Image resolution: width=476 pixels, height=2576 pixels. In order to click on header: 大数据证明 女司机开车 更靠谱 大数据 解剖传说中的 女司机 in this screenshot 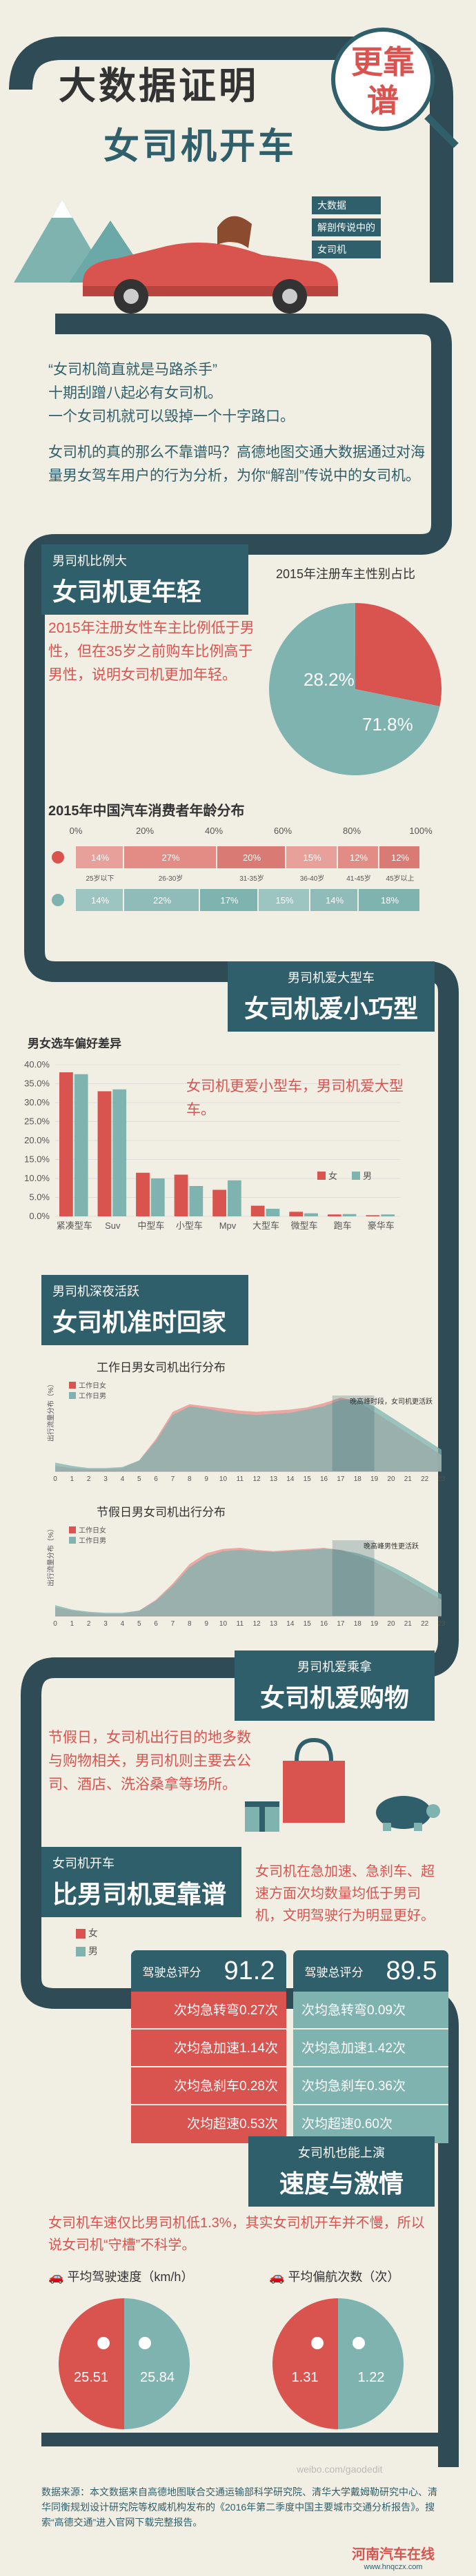, I will do `click(238, 158)`.